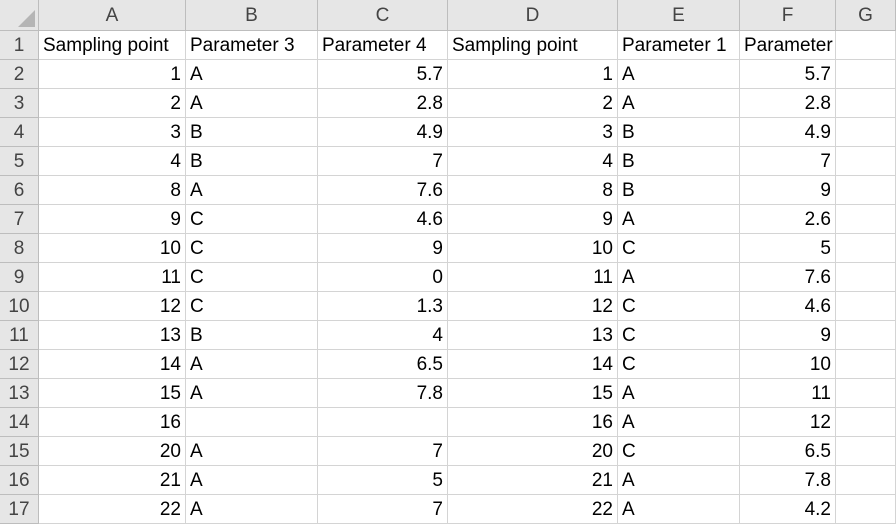 The width and height of the screenshot is (896, 526). Describe the element at coordinates (252, 103) in the screenshot. I see `cell-b3: A` at that location.